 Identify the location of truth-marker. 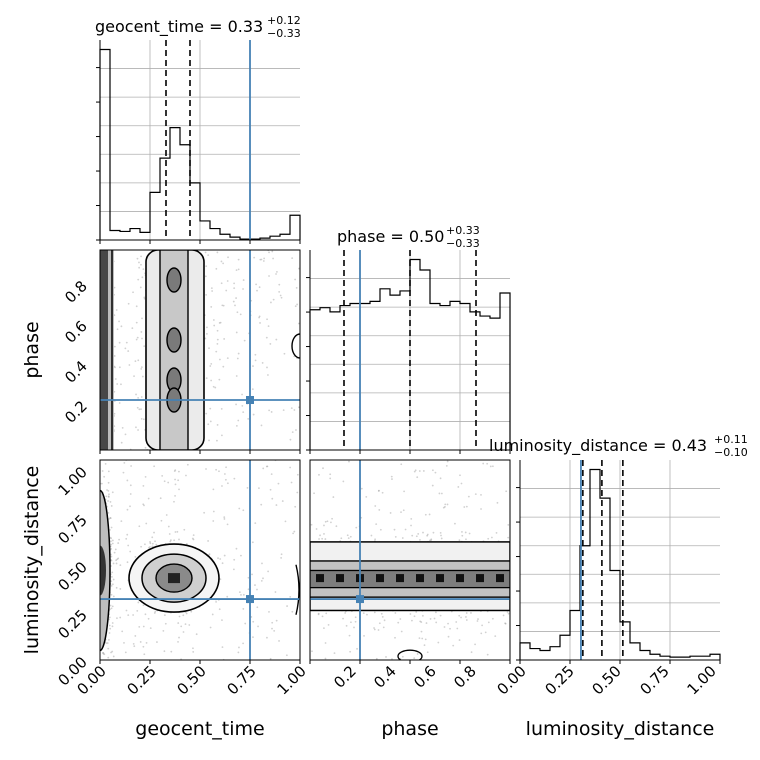
(250, 400).